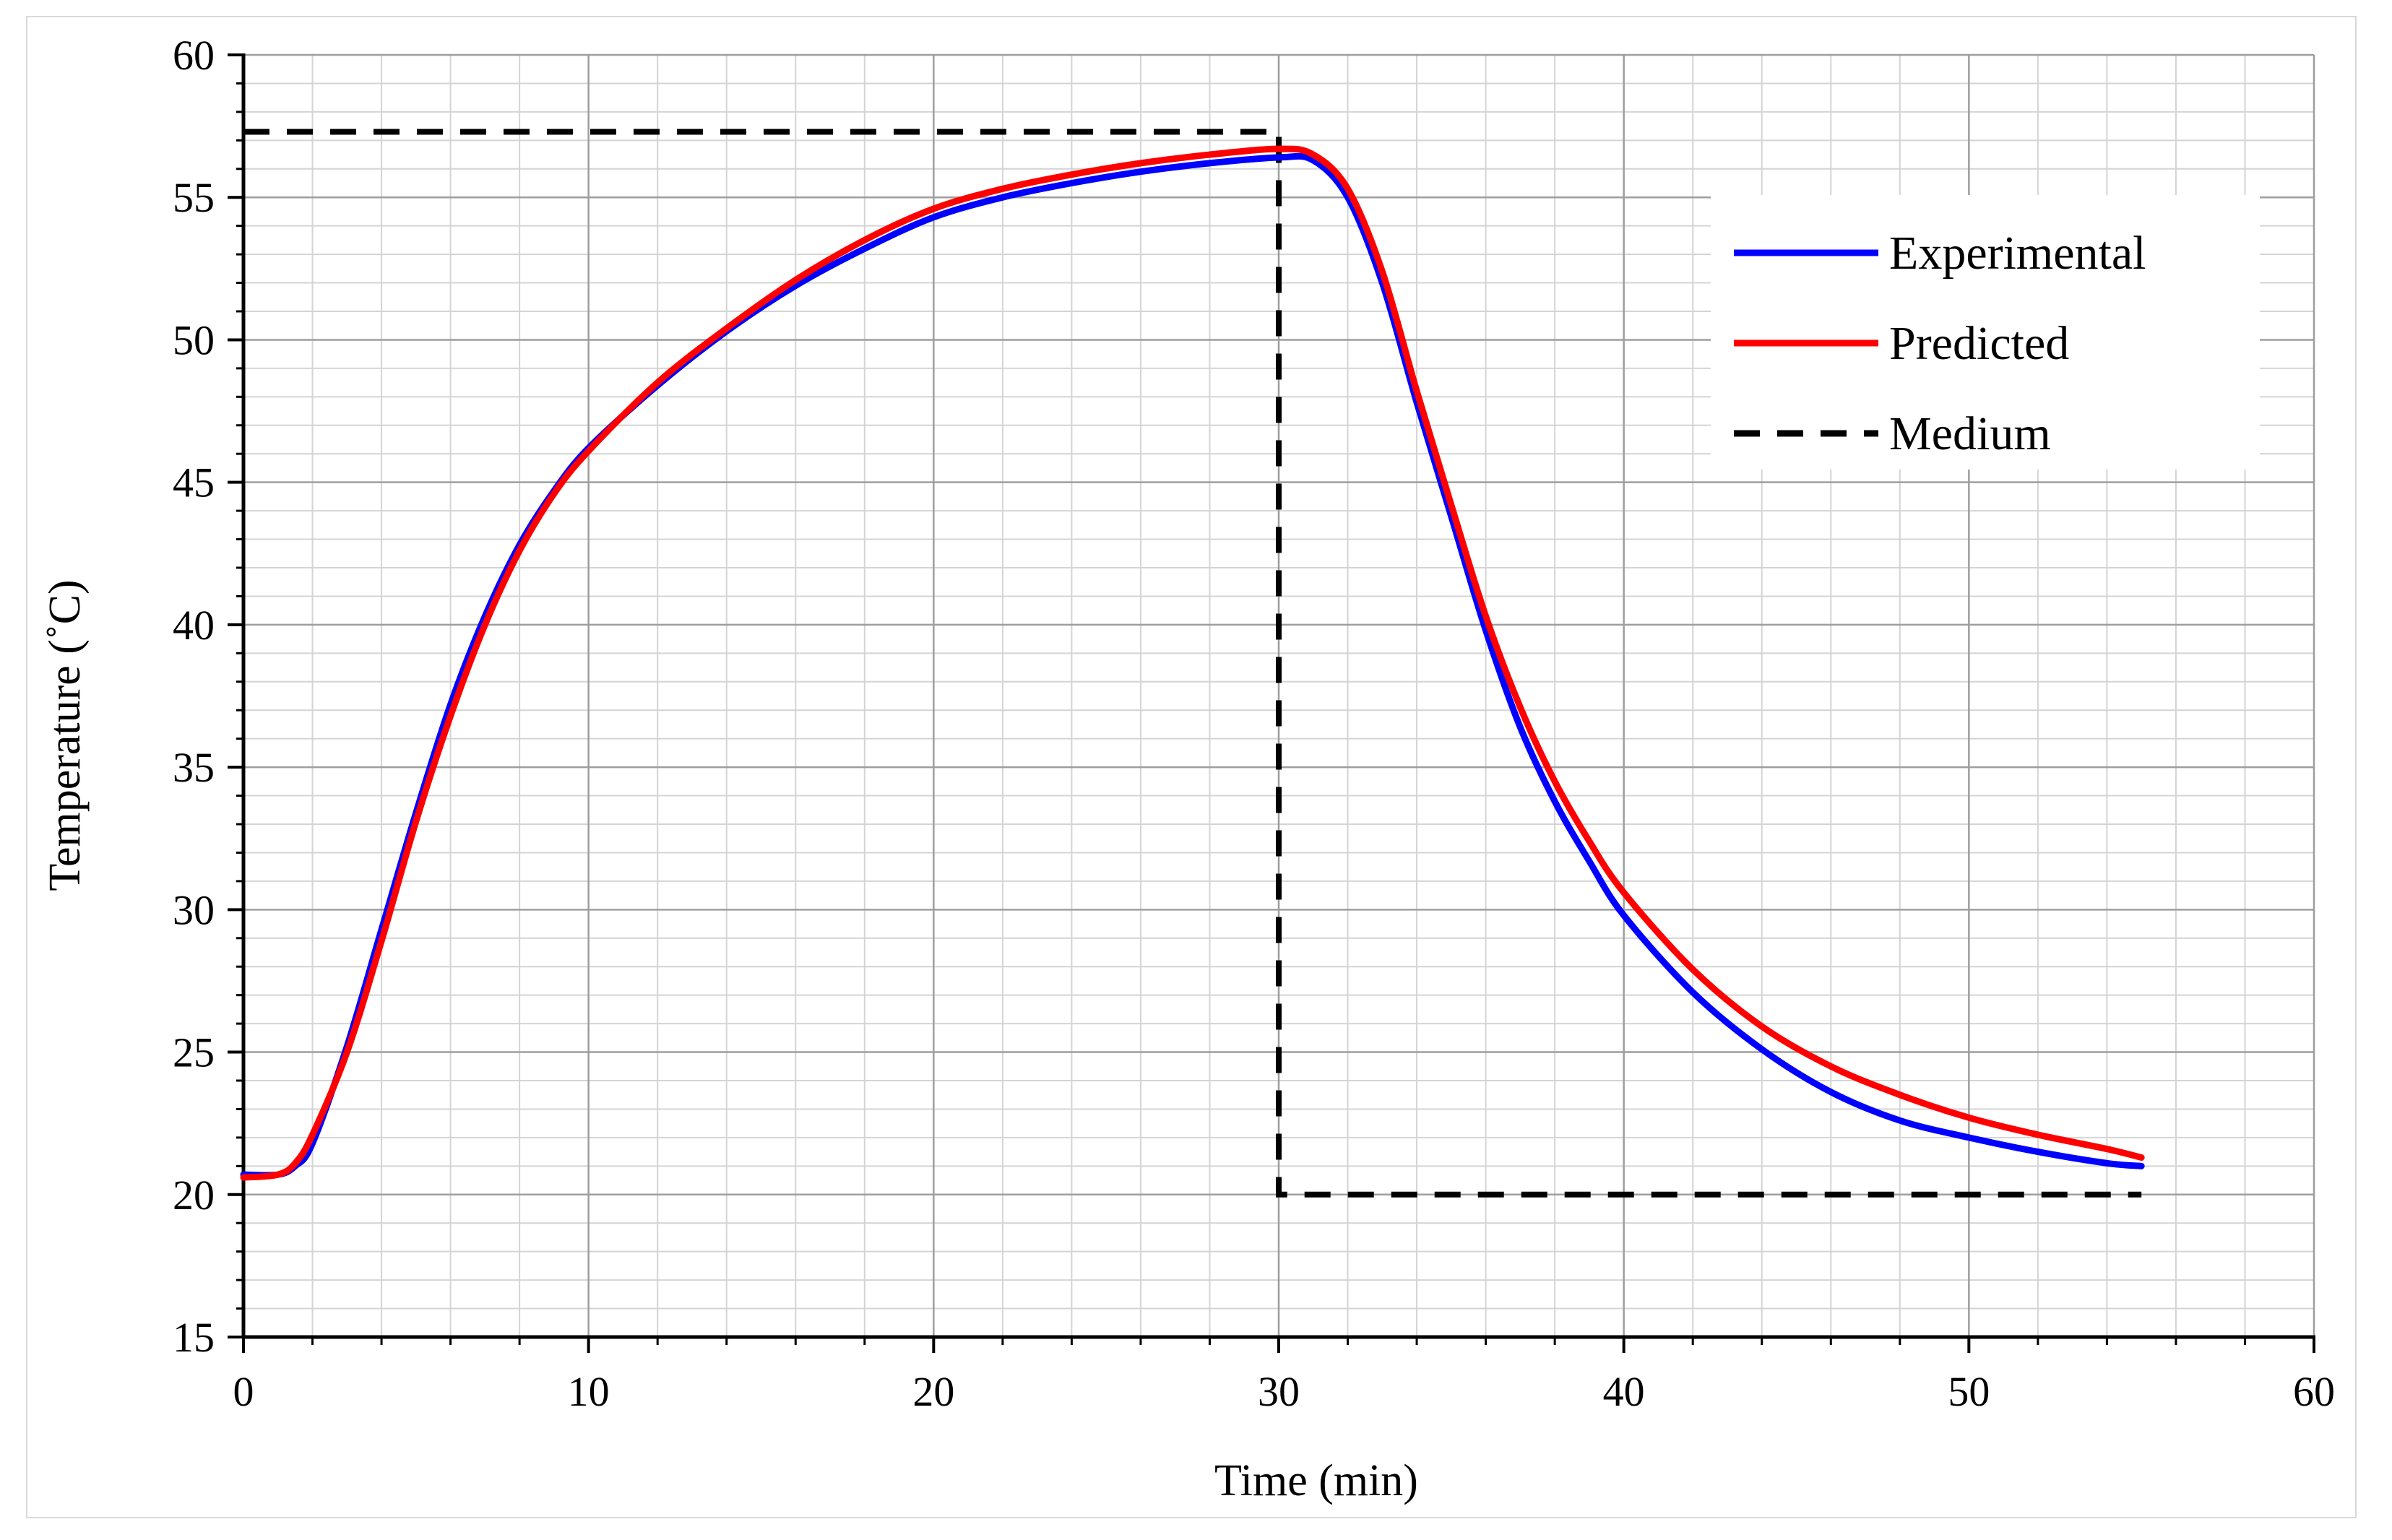 Image resolution: width=2392 pixels, height=1540 pixels. What do you see at coordinates (1969, 1391) in the screenshot?
I see `x-tick-label: 50` at bounding box center [1969, 1391].